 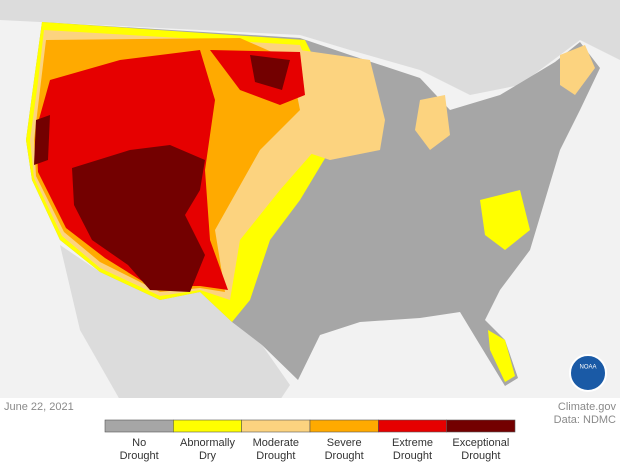 What do you see at coordinates (175, 322) in the screenshot?
I see `mexico` at bounding box center [175, 322].